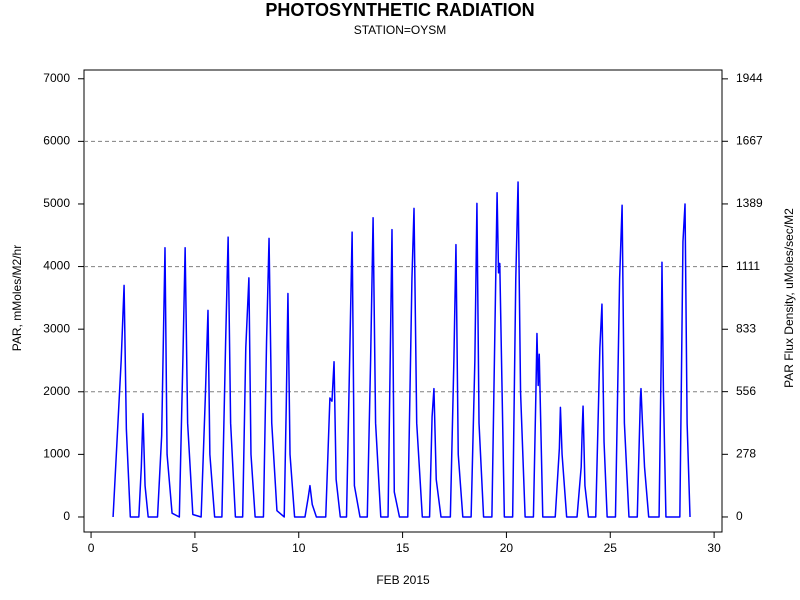 Image resolution: width=800 pixels, height=600 pixels. What do you see at coordinates (746, 328) in the screenshot?
I see `y2-tick-label: 833` at bounding box center [746, 328].